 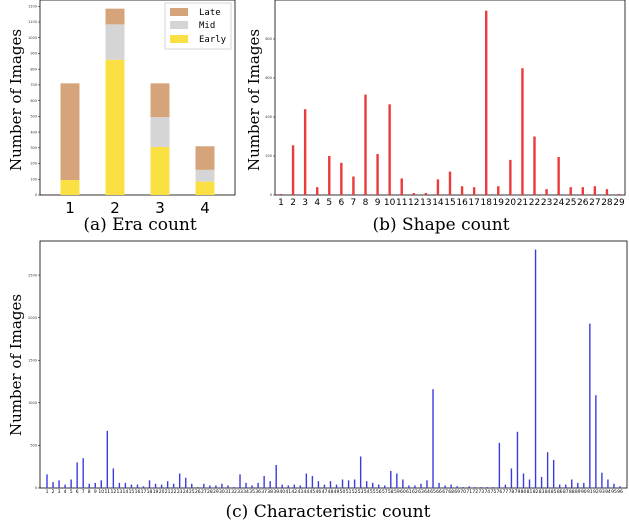 What do you see at coordinates (115, 42) in the screenshot?
I see `era-bar-mid` at bounding box center [115, 42].